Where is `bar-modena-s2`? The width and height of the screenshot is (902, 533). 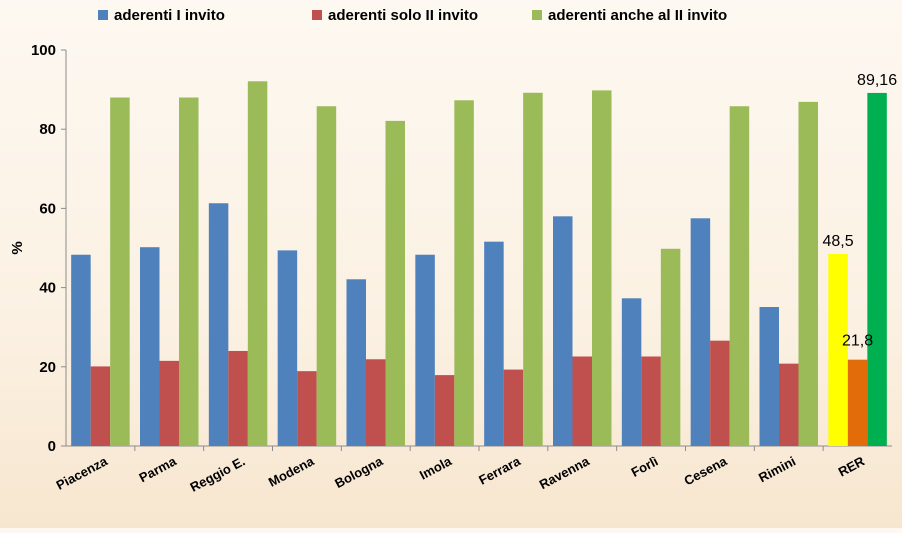 bar-modena-s2 is located at coordinates (307, 408).